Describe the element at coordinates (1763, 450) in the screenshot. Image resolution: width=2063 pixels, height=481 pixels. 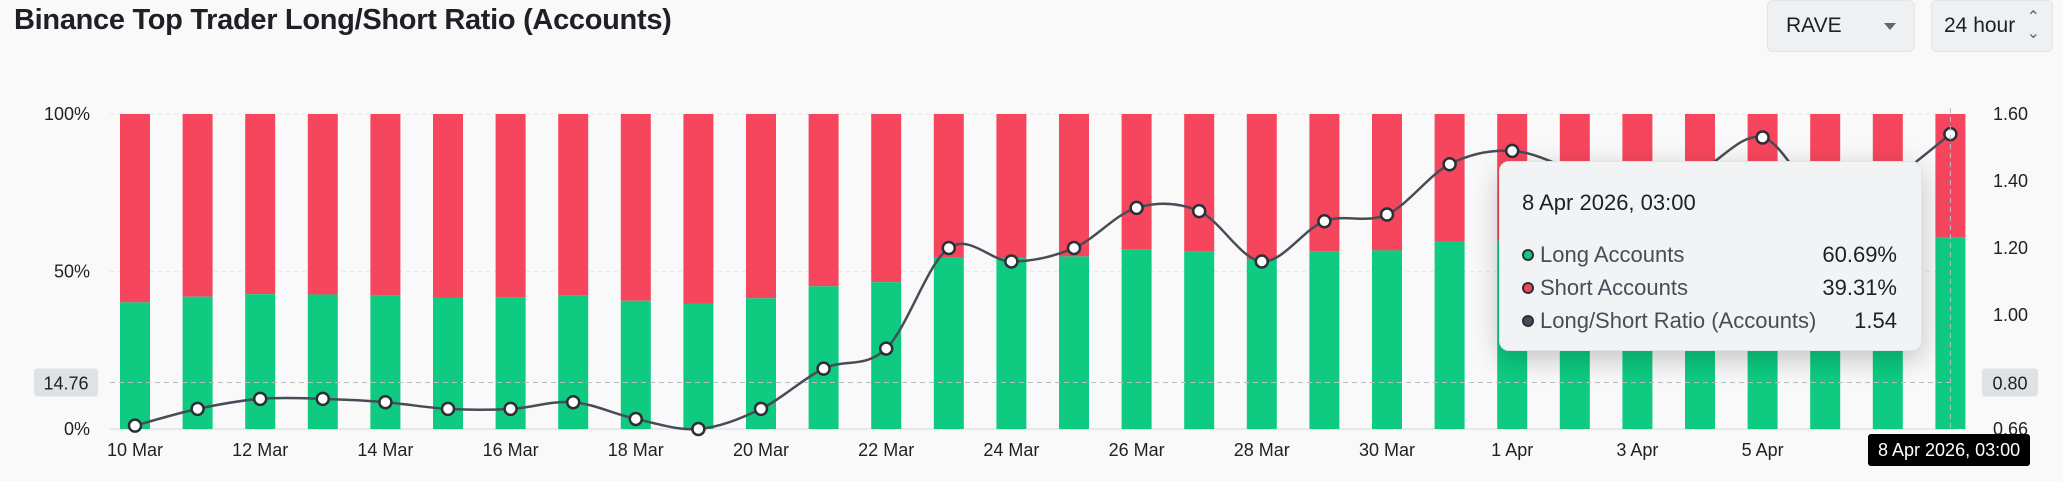
I see `x-tick-label: 5 Apr` at that location.